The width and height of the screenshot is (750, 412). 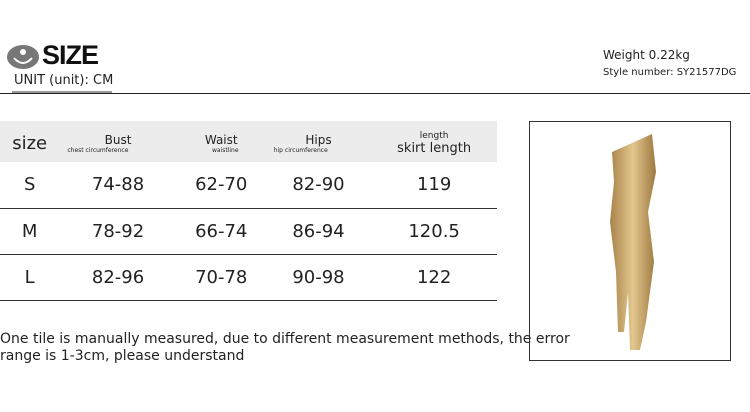 What do you see at coordinates (30, 277) in the screenshot?
I see `cell: L` at bounding box center [30, 277].